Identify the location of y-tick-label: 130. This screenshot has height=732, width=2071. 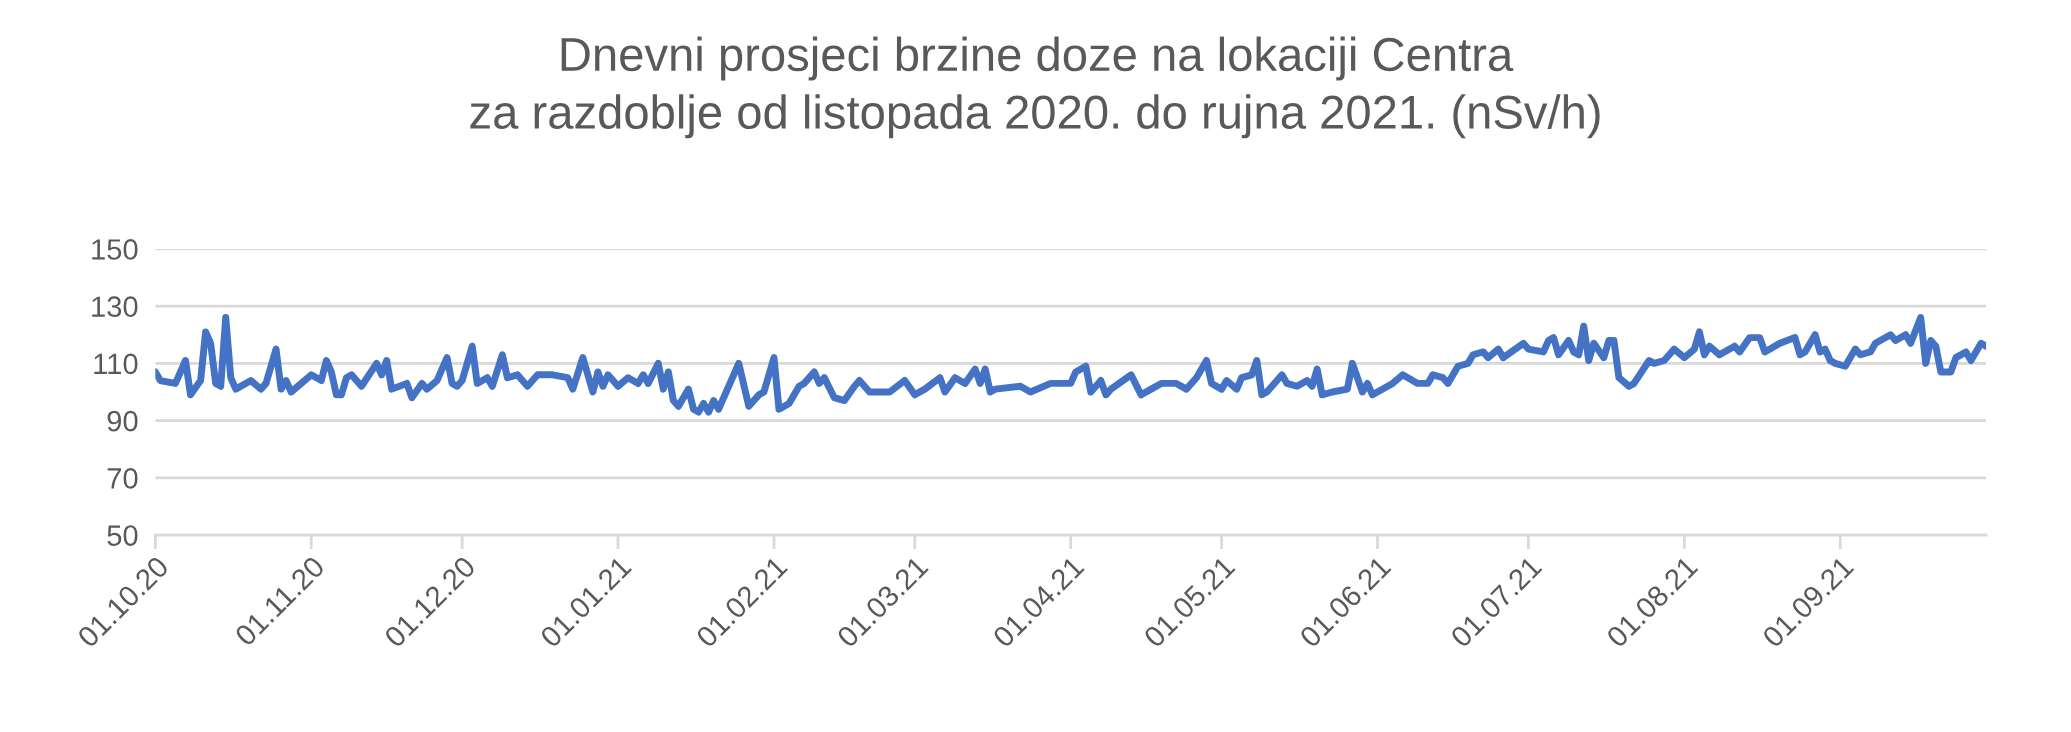
(115, 306).